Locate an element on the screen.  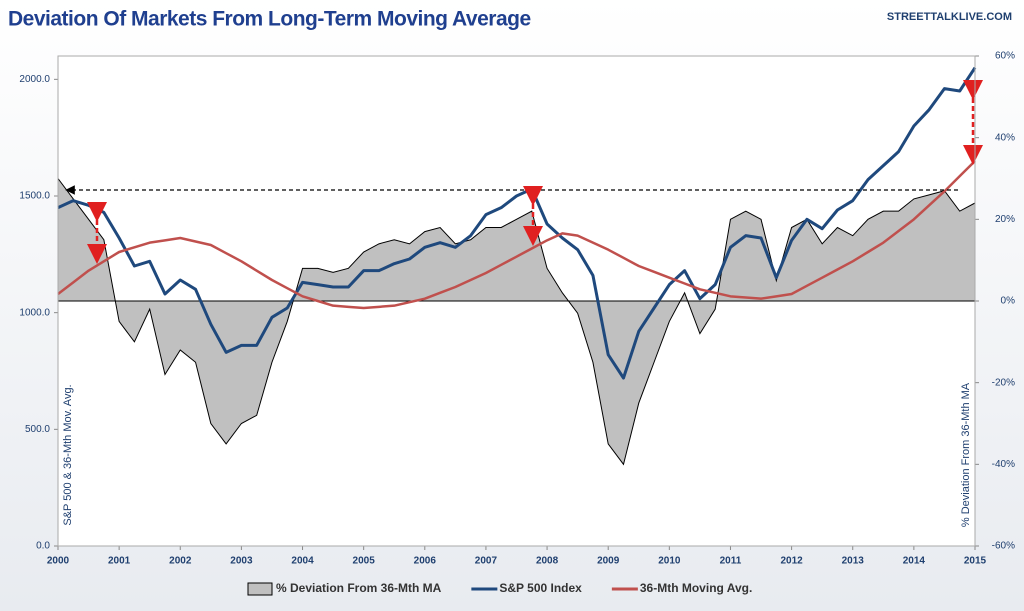
x-tick-label: 2010 is located at coordinates (669, 561).